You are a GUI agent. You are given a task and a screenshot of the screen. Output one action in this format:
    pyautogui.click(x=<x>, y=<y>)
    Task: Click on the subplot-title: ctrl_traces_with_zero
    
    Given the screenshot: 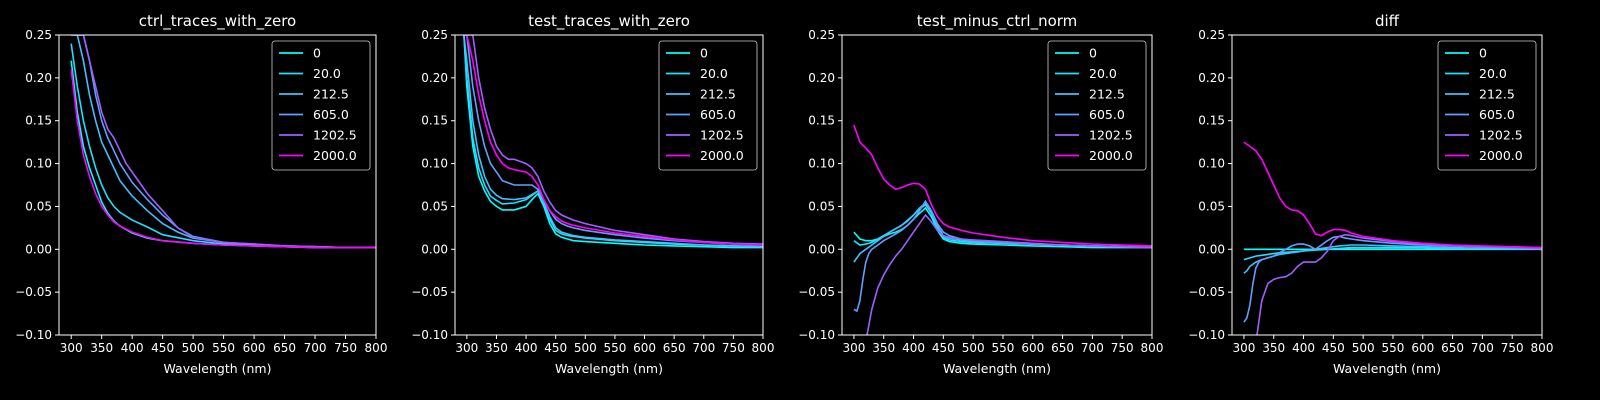 What is the action you would take?
    pyautogui.click(x=217, y=21)
    